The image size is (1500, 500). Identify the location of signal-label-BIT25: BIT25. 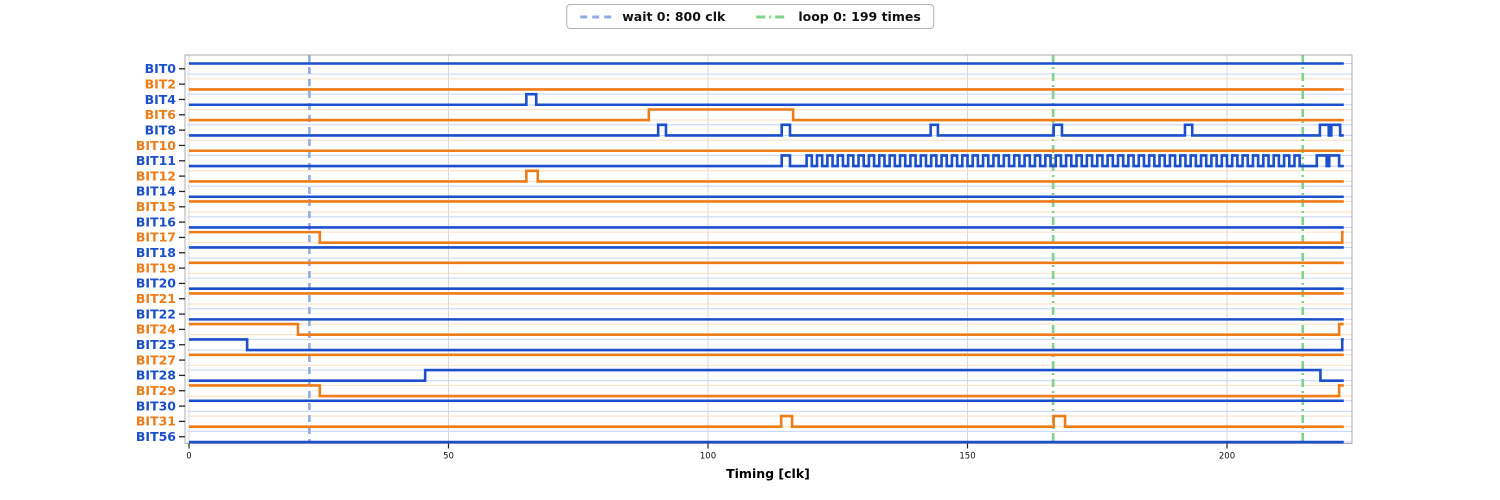
(156, 344).